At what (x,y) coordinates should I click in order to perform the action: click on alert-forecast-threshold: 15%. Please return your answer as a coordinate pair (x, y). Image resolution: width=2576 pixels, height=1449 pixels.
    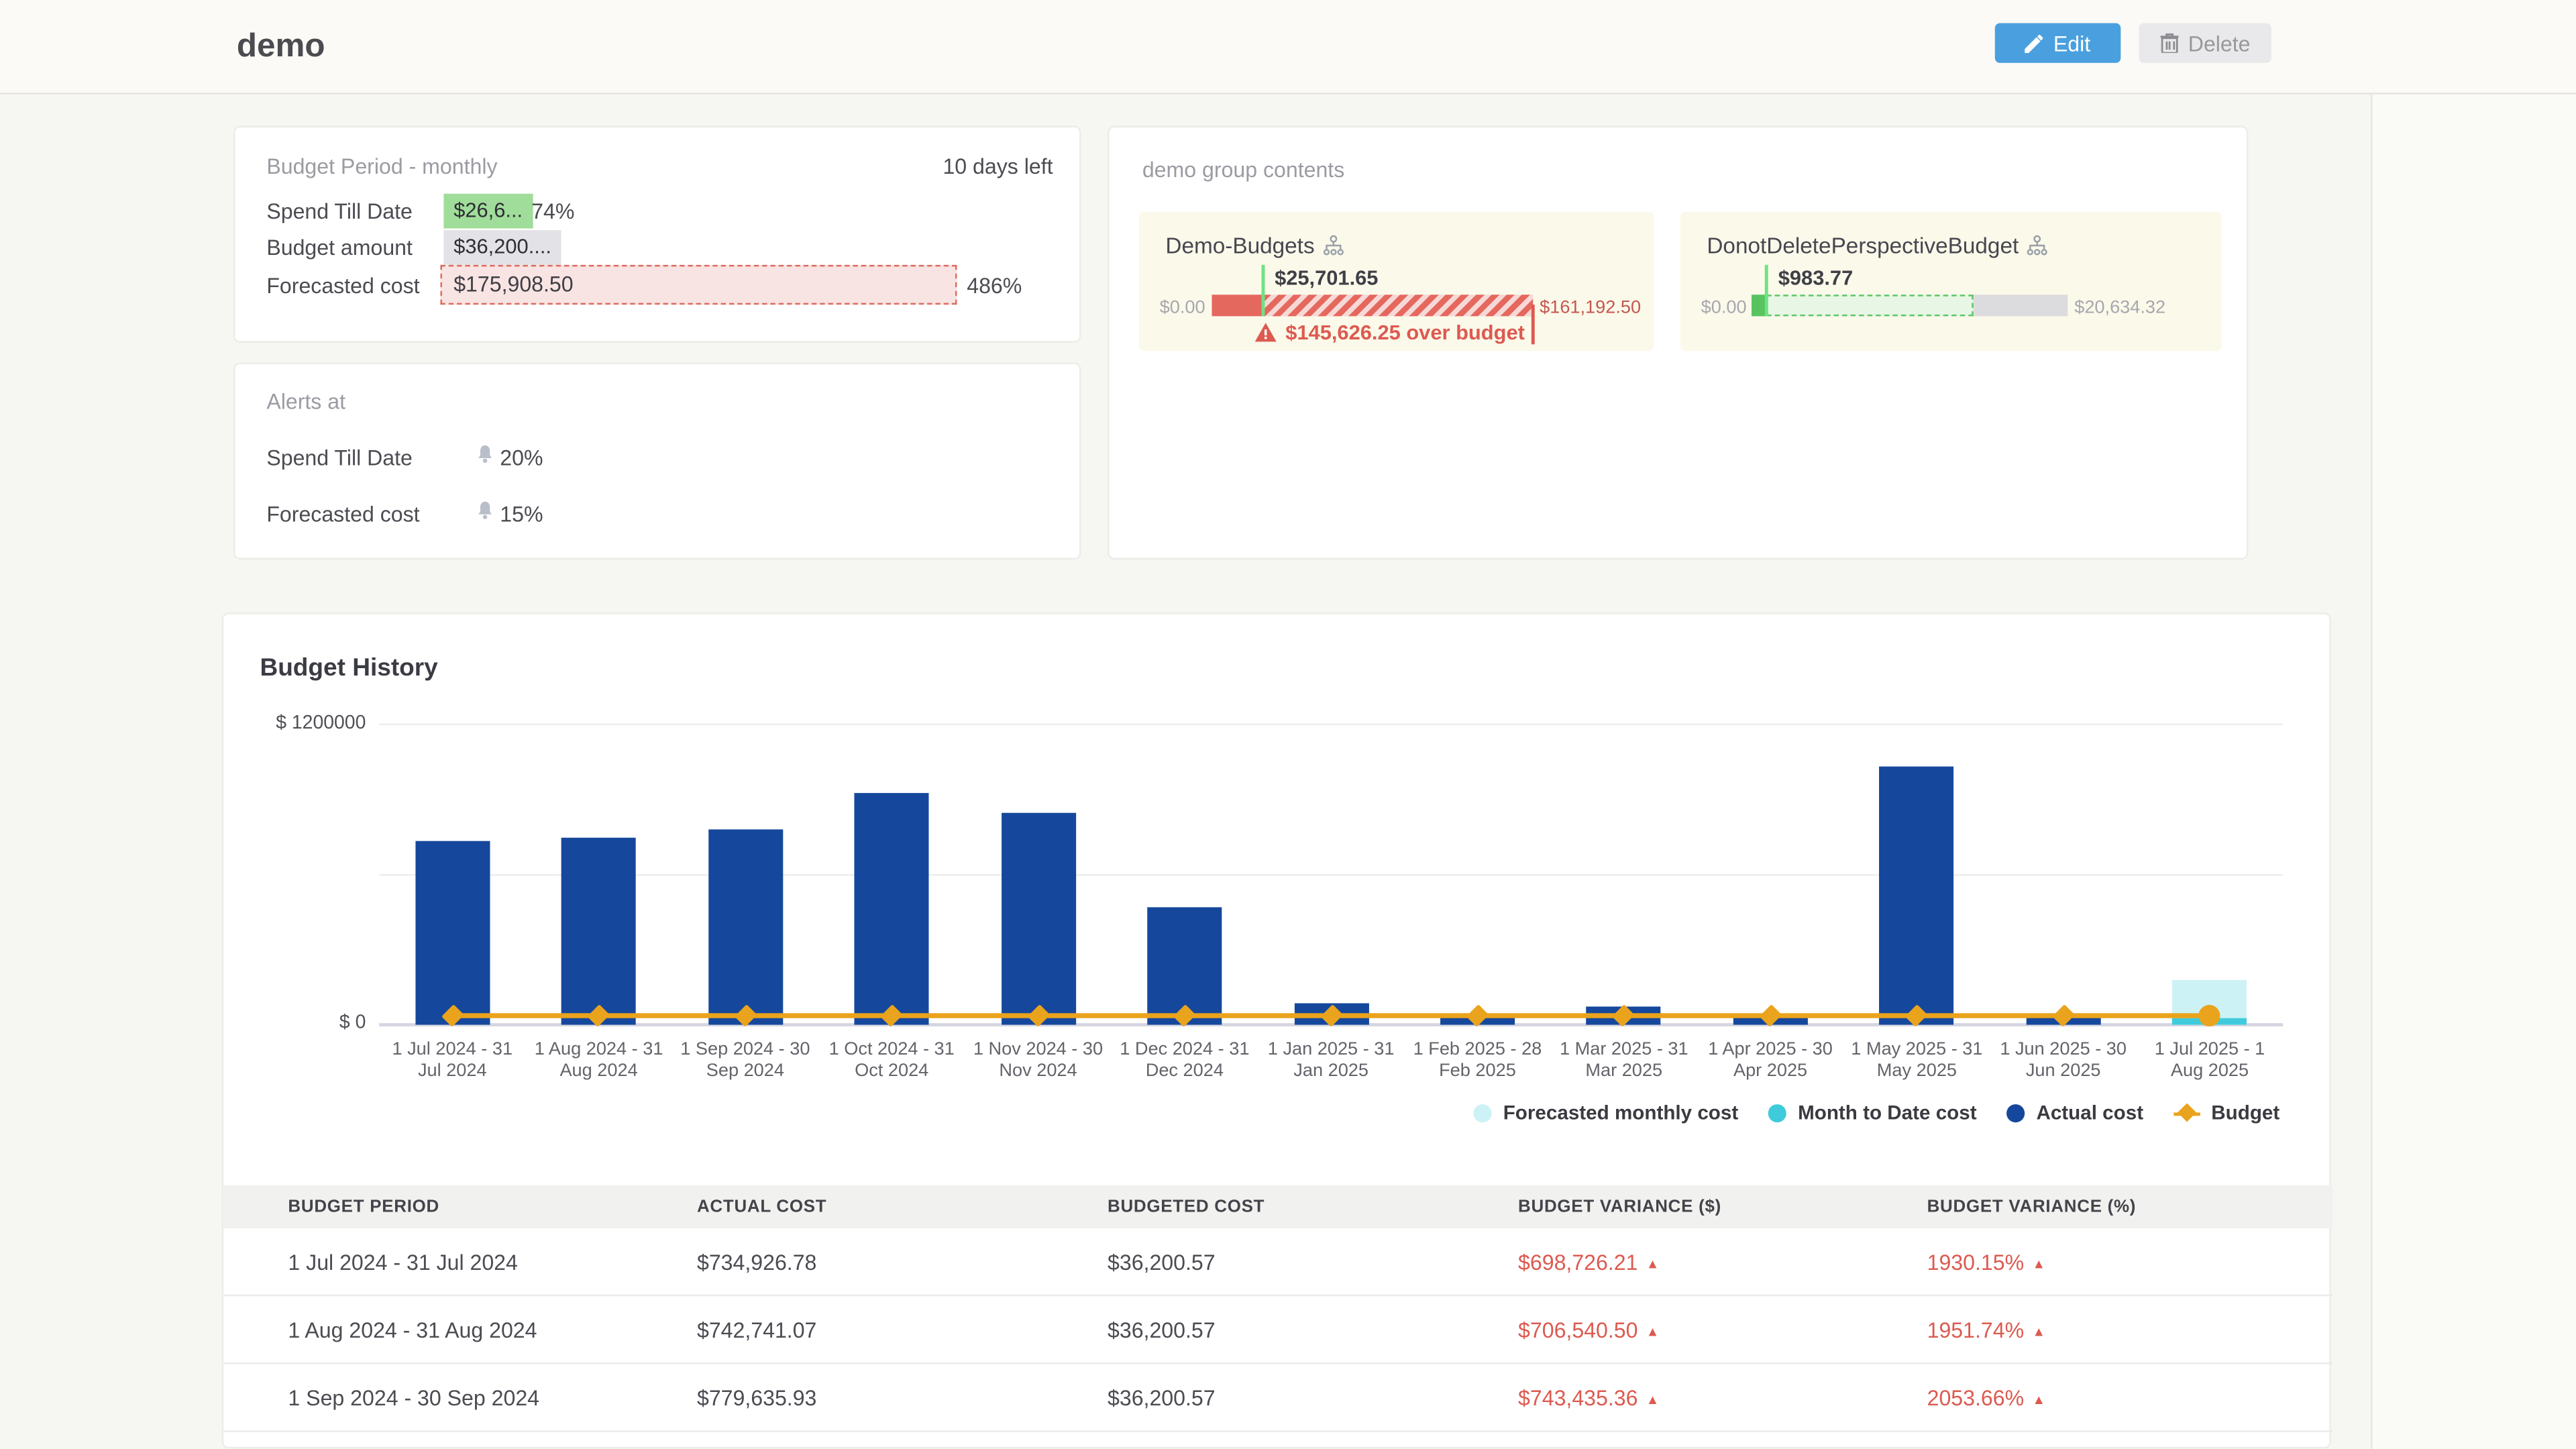
    Looking at the image, I should click on (521, 514).